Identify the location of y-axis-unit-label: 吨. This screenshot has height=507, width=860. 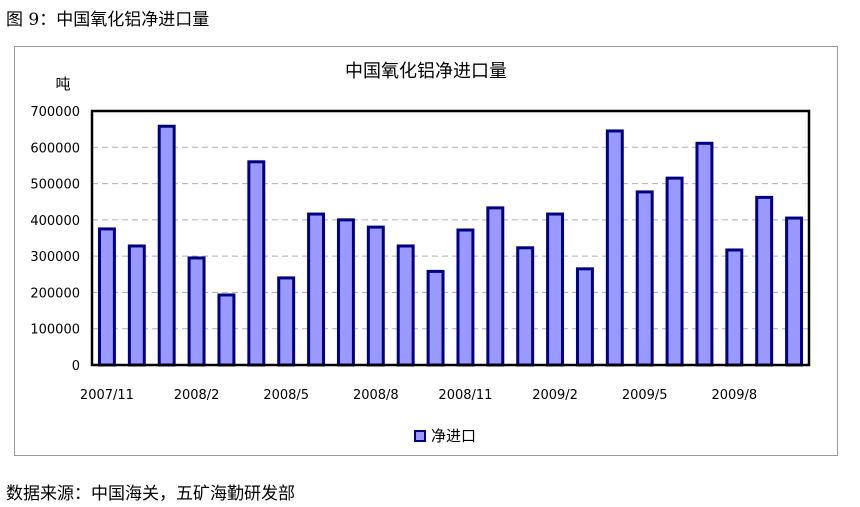
(62, 84).